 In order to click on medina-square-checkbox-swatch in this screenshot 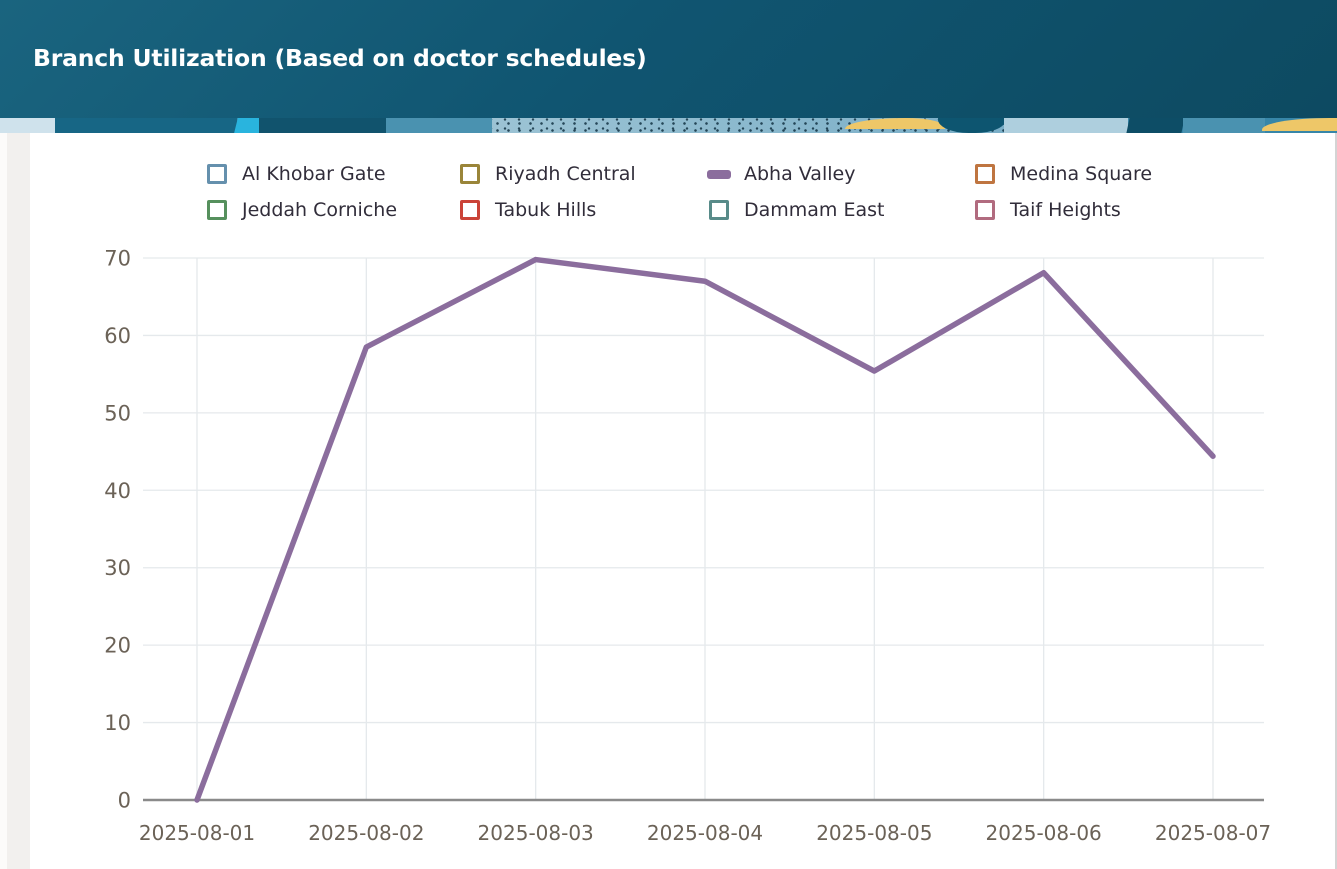, I will do `click(985, 174)`.